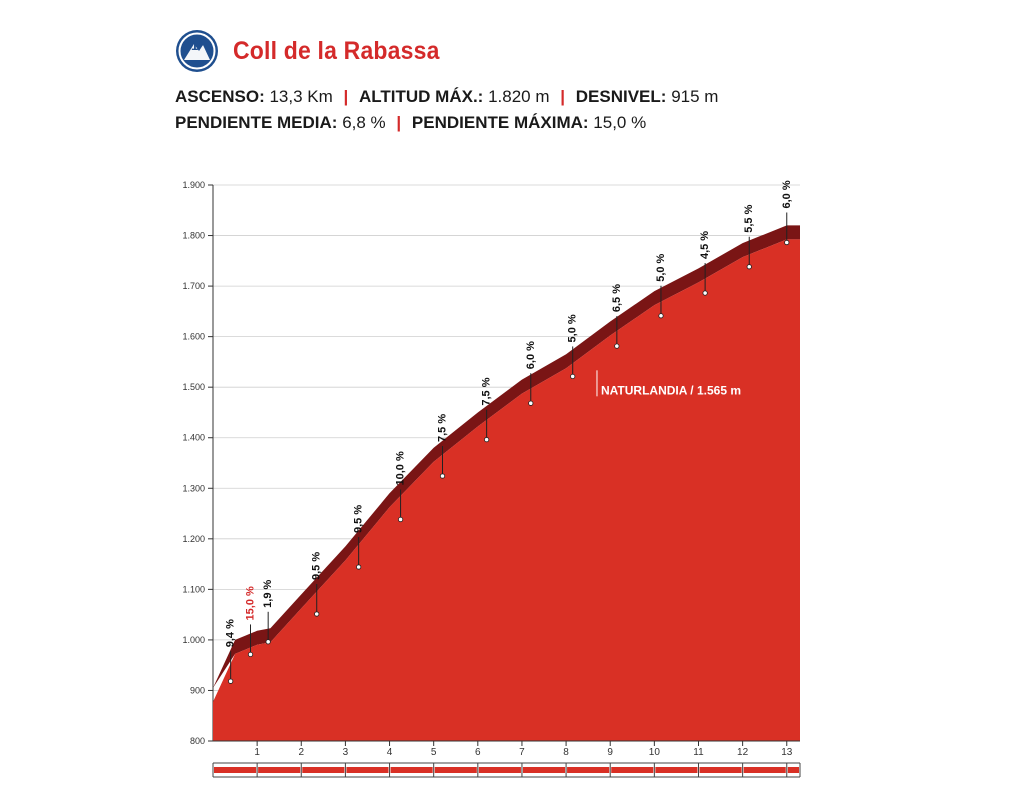 The height and width of the screenshot is (804, 1024). What do you see at coordinates (610, 752) in the screenshot?
I see `x-tick-label: 9` at bounding box center [610, 752].